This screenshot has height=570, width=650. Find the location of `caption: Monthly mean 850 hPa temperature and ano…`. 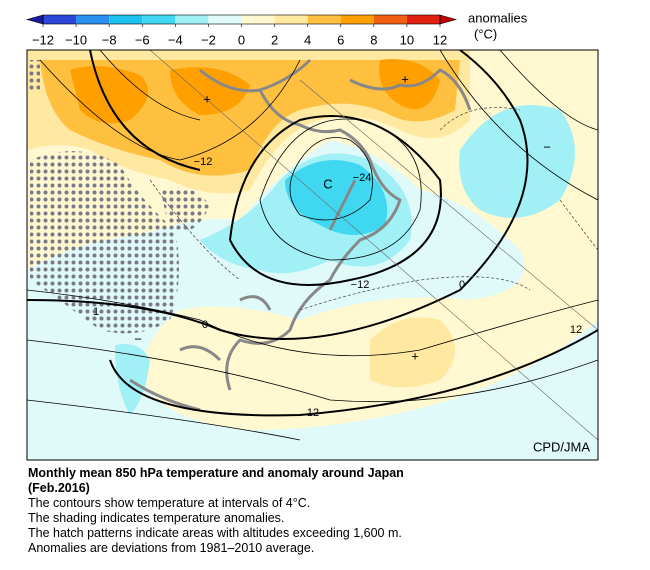

caption: Monthly mean 850 hPa temperature and ano… is located at coordinates (216, 511).